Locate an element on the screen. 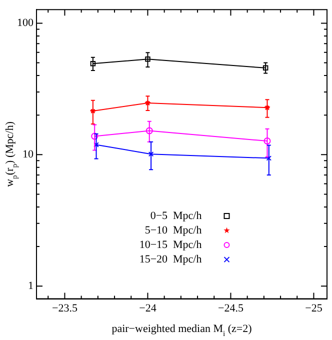 The image size is (332, 340). x-tick-label: −24.5 is located at coordinates (231, 308).